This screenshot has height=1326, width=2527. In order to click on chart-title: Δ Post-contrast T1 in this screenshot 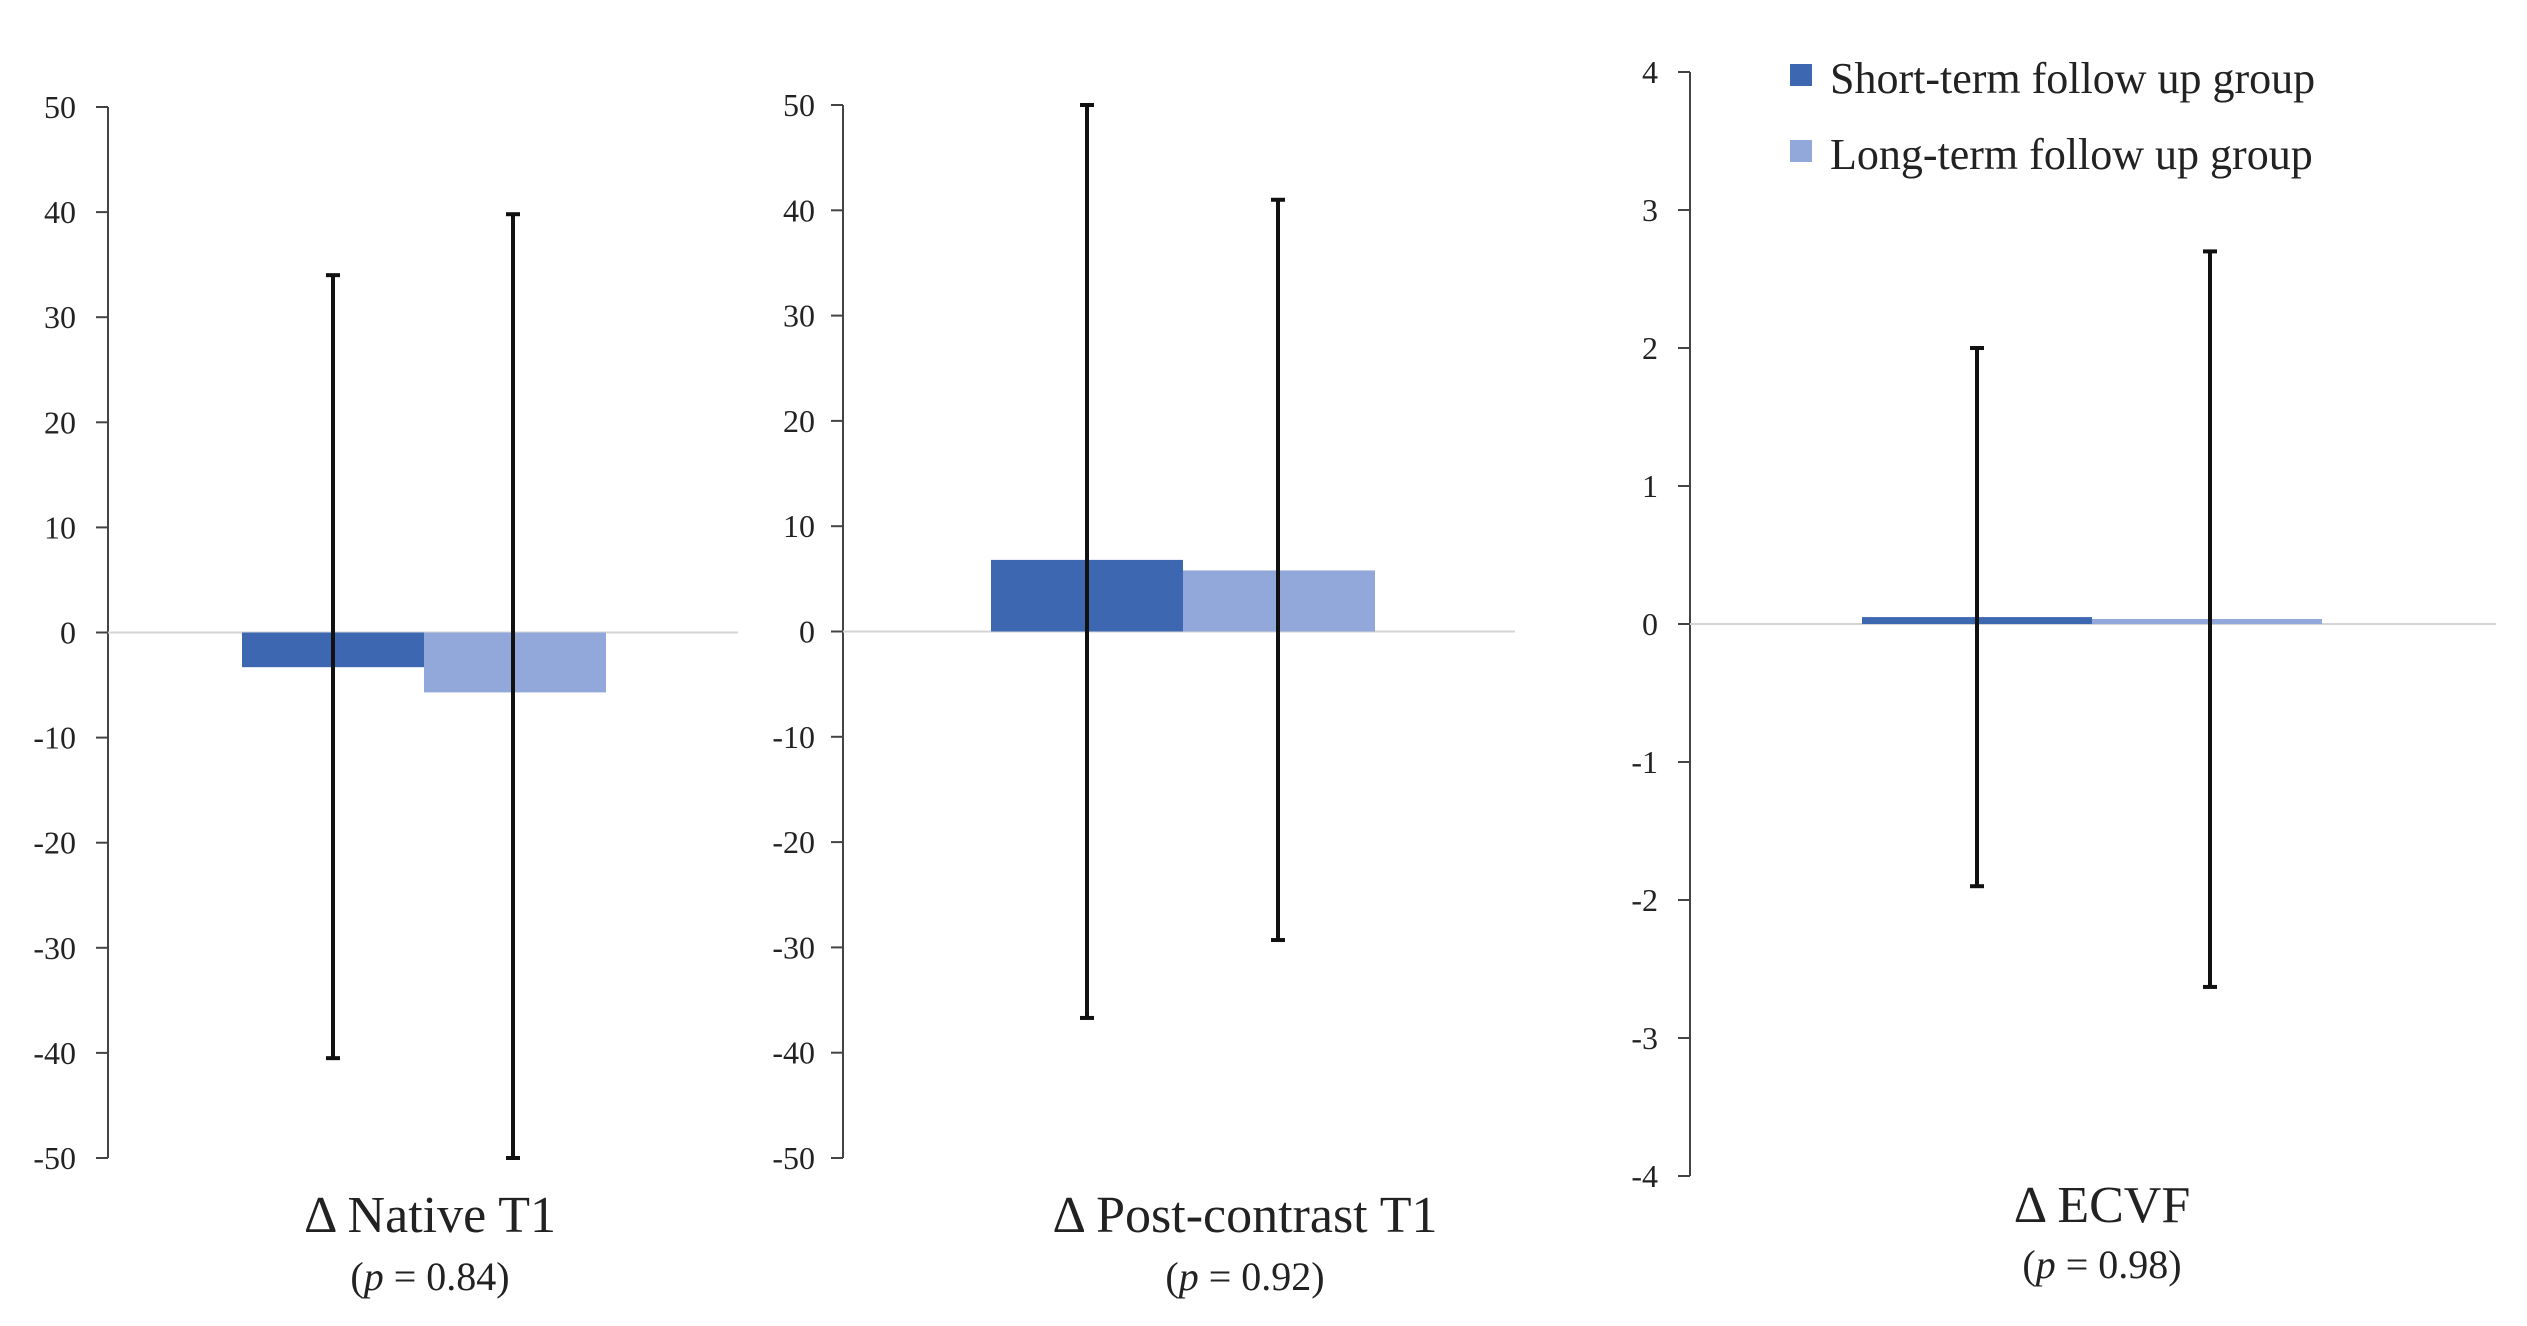, I will do `click(1245, 1215)`.